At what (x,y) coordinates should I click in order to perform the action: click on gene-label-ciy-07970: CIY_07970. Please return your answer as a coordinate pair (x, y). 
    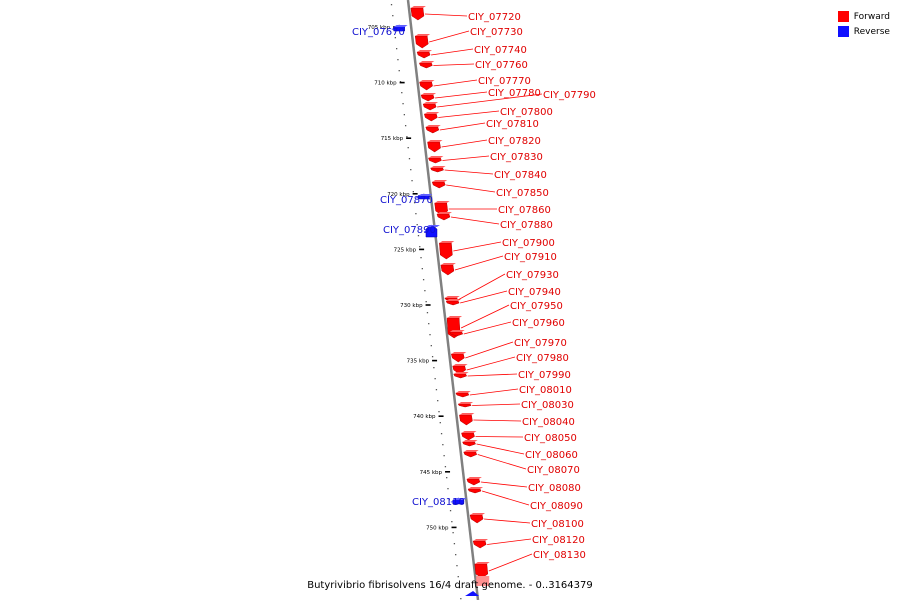
    Looking at the image, I should click on (540, 343).